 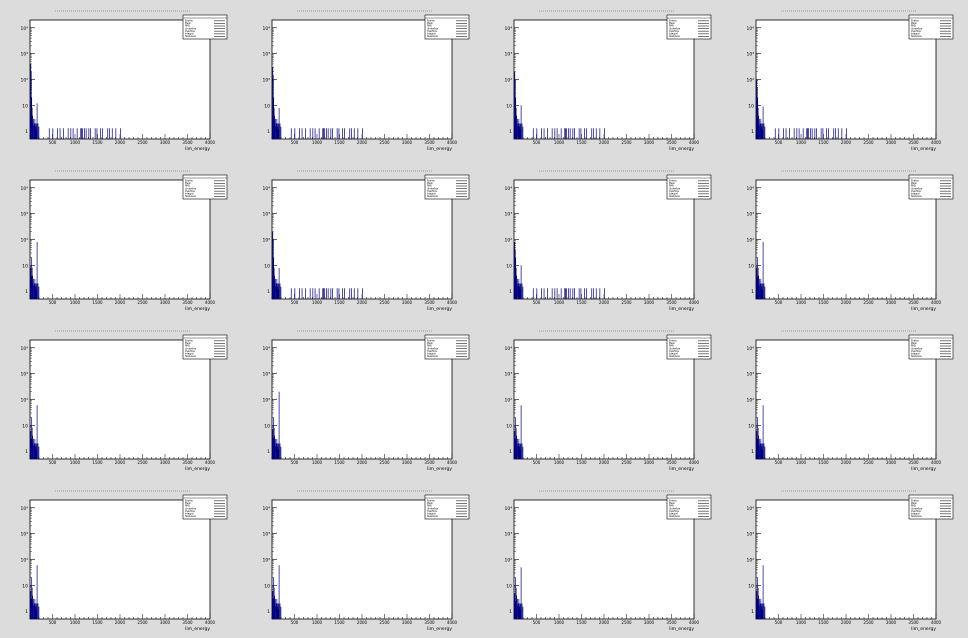 I want to click on stats-label: Skewness, so click(x=917, y=36).